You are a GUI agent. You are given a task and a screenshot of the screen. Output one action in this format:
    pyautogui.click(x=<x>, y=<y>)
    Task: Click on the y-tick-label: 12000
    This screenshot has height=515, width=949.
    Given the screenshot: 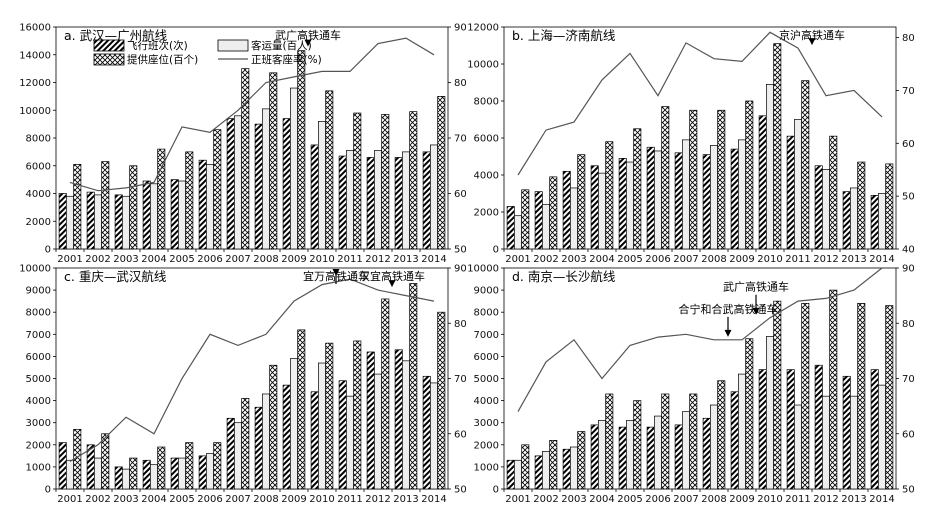 What is the action you would take?
    pyautogui.click(x=35, y=83)
    